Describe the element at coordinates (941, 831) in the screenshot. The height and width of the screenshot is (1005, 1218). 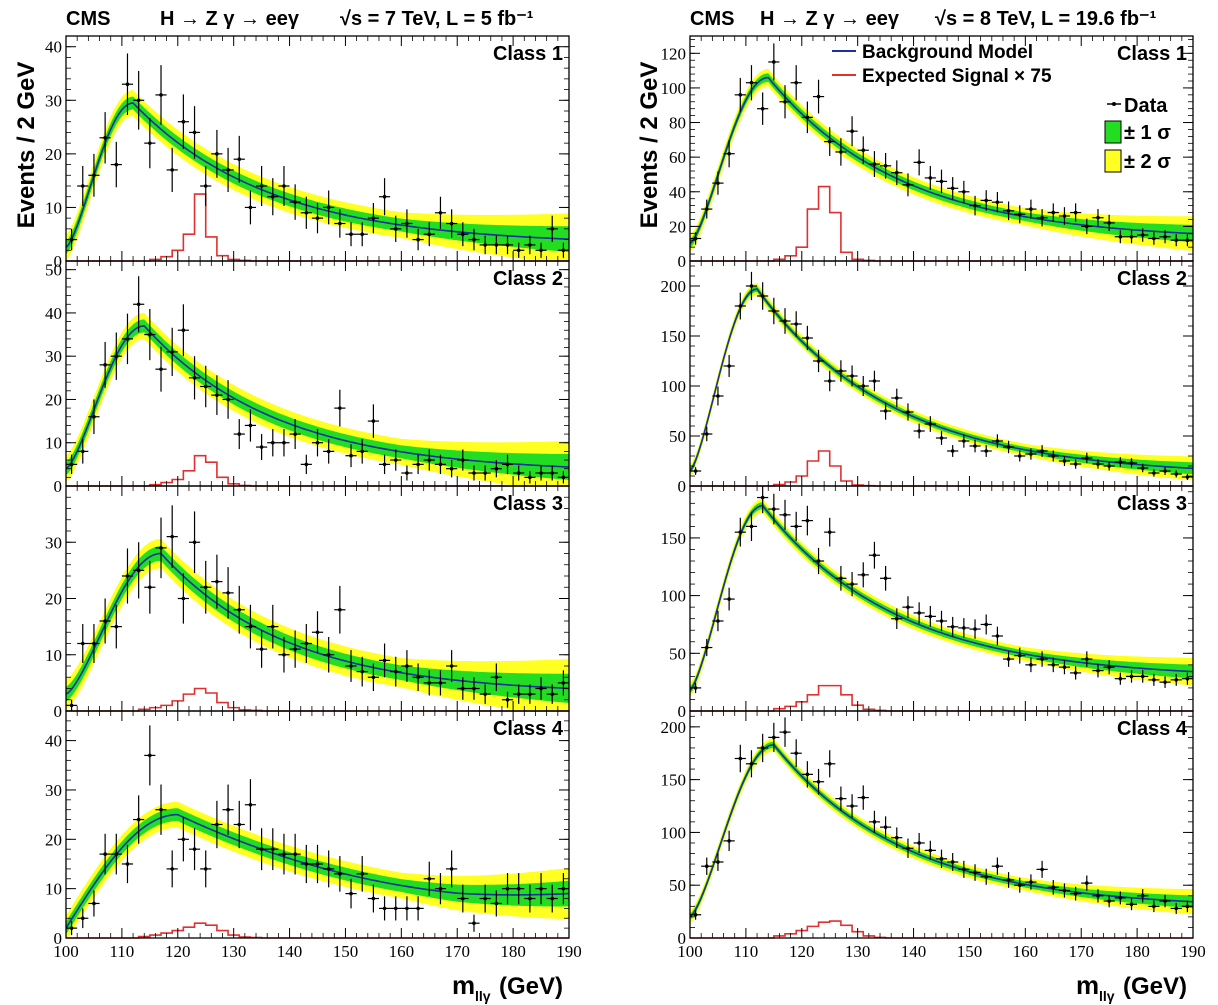
I see `8tev-class4-band-1sigma` at that location.